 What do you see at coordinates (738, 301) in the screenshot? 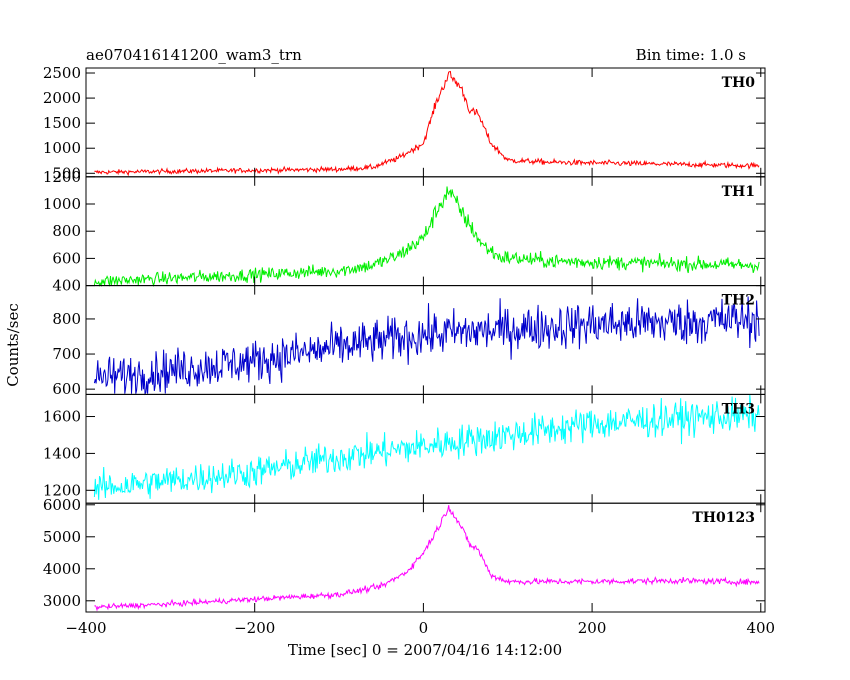
I see `panel-label-th2: TH2` at bounding box center [738, 301].